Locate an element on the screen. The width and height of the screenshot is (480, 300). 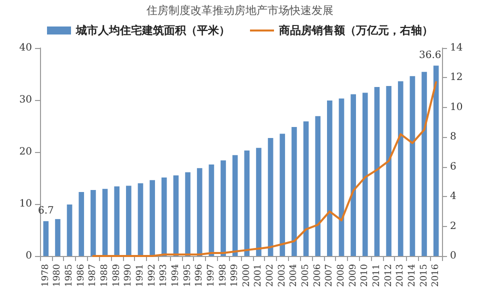
y2-tick-label: 2 is located at coordinates (453, 226).